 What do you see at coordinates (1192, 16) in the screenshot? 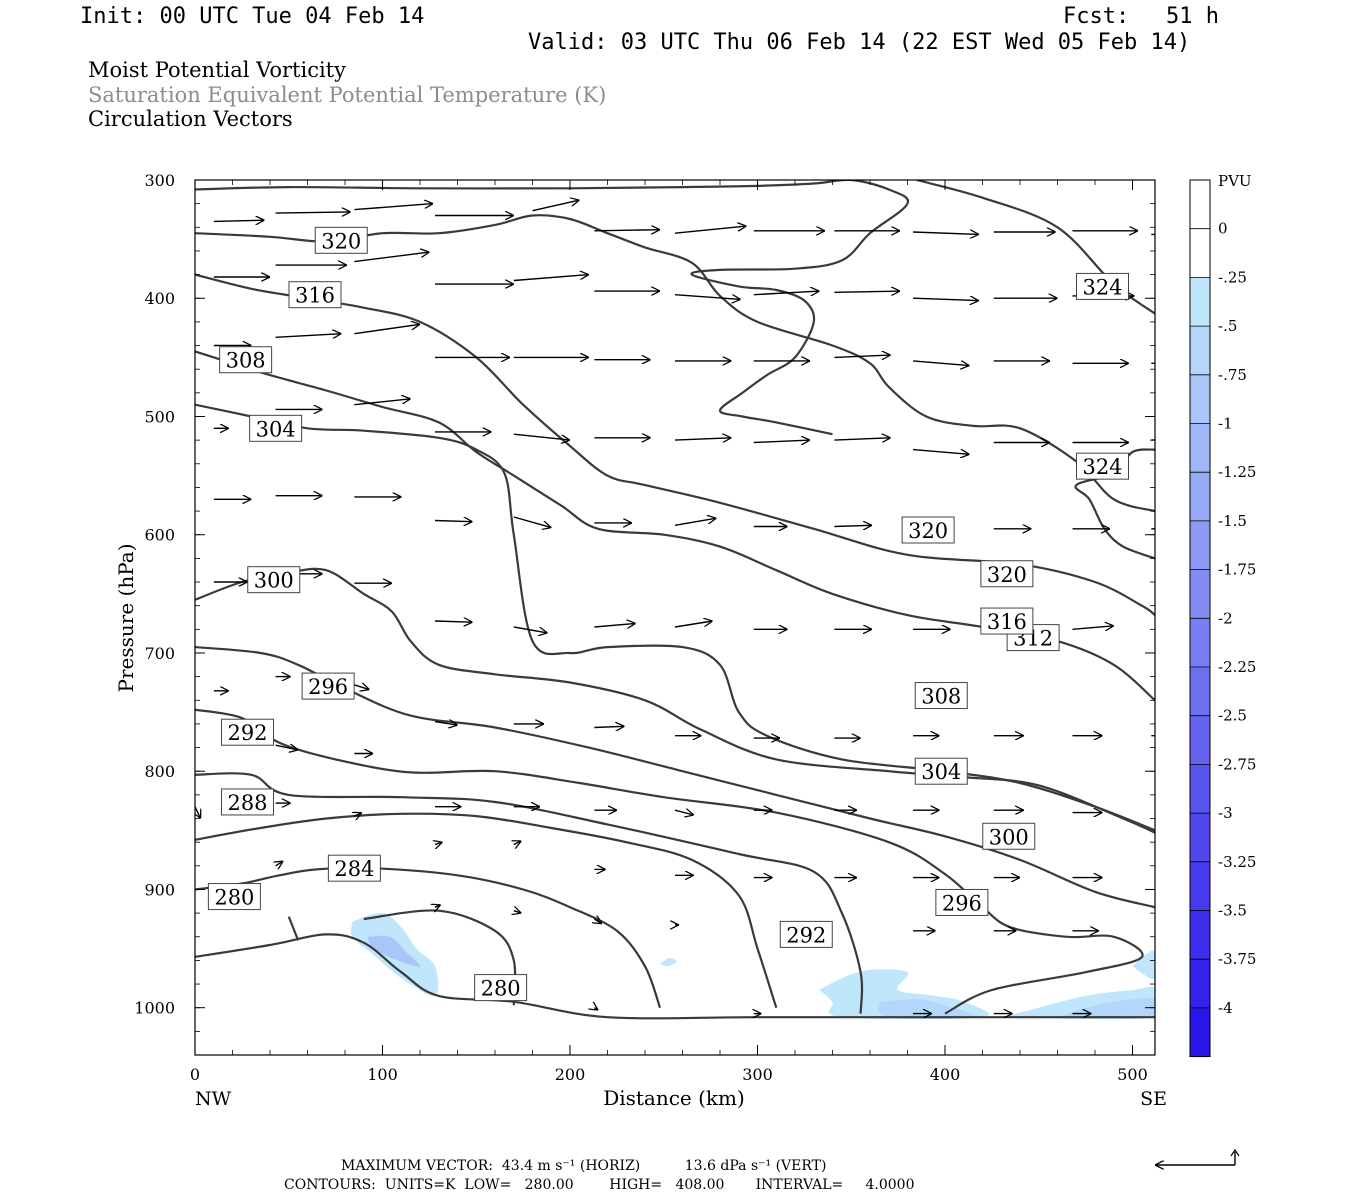
I see `forecast-hour: 51 h` at bounding box center [1192, 16].